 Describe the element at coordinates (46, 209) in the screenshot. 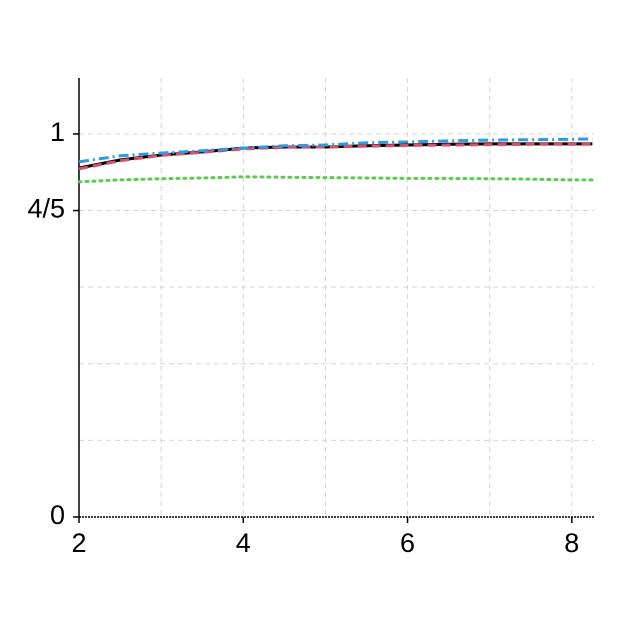

I see `y-tick-label: 4/5` at that location.